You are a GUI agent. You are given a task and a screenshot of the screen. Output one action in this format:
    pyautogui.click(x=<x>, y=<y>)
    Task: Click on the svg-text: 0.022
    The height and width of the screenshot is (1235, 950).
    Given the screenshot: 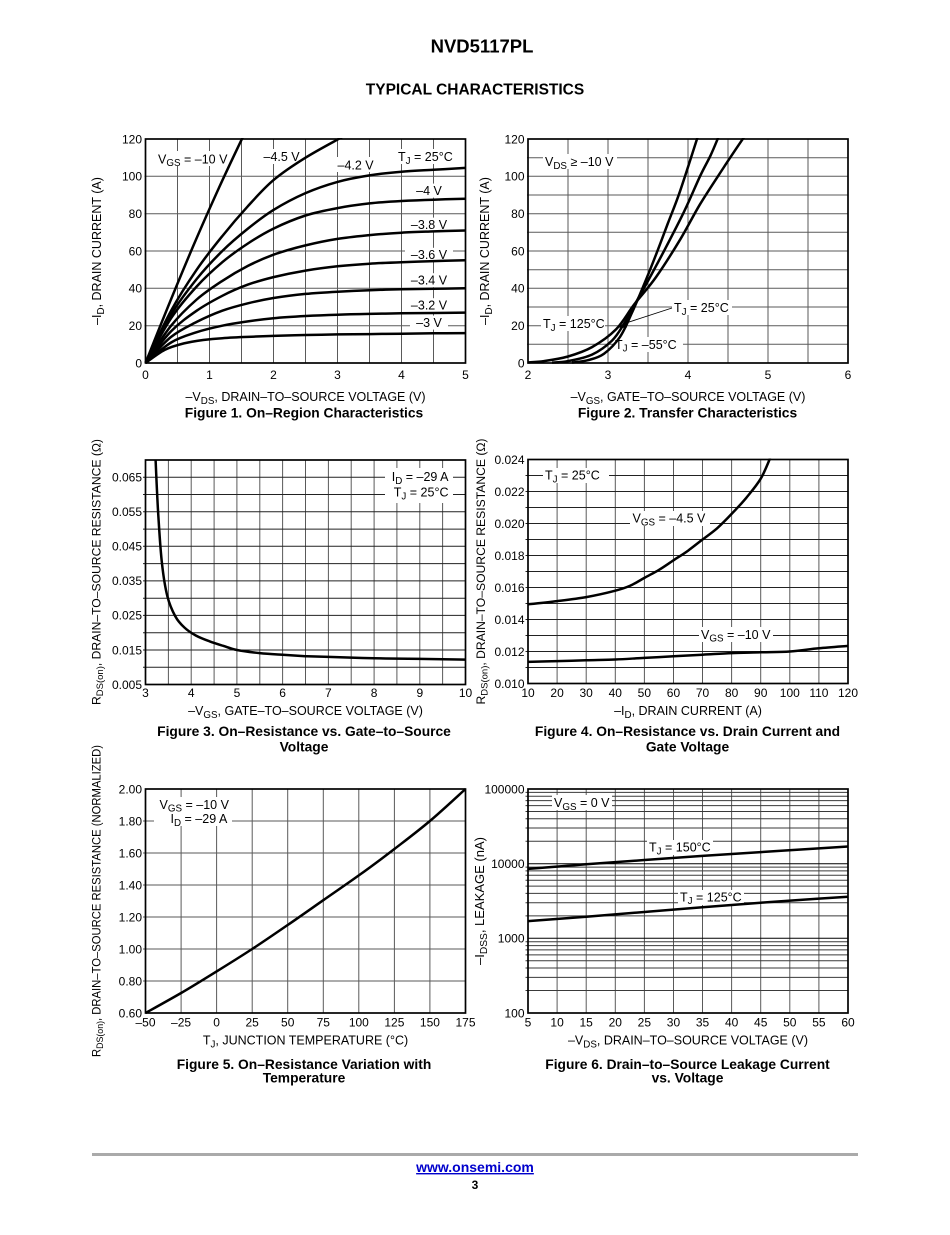 What is the action you would take?
    pyautogui.click(x=509, y=492)
    